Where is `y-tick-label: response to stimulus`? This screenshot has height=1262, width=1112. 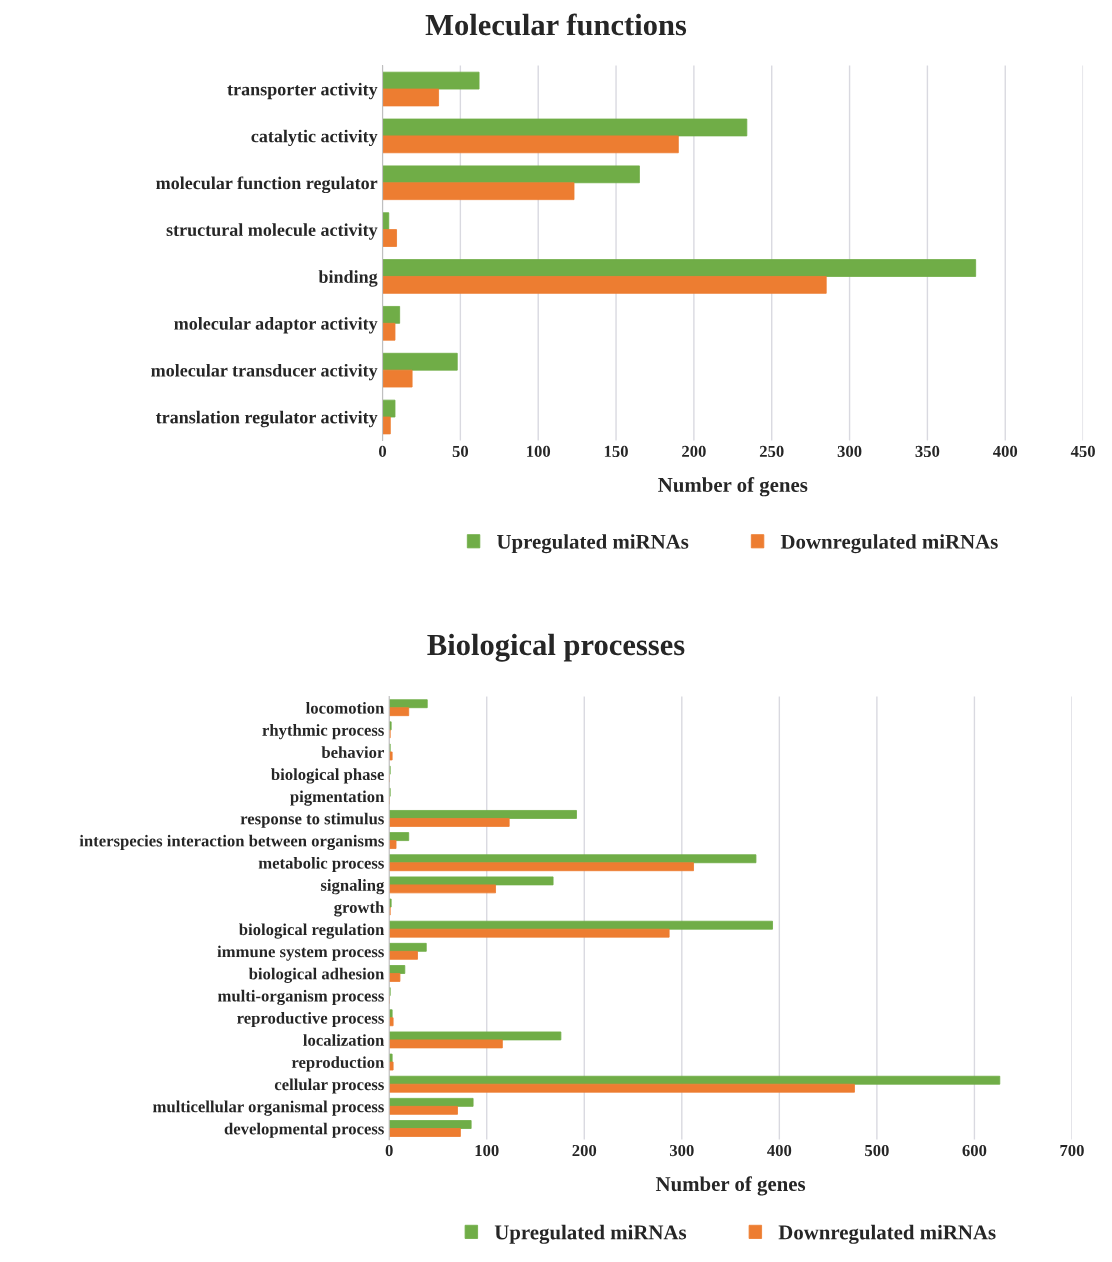
y-tick-label: response to stimulus is located at coordinates (312, 820).